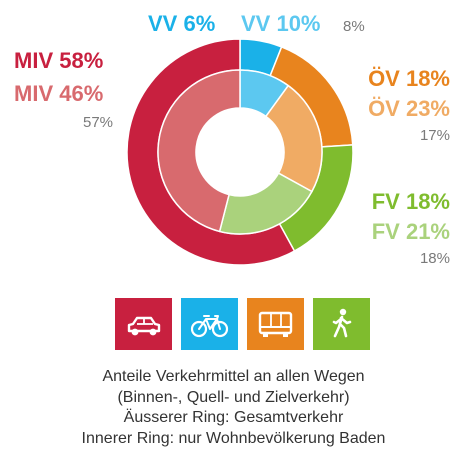 This screenshot has height=470, width=467. What do you see at coordinates (275, 324) in the screenshot?
I see `bus-icon` at bounding box center [275, 324].